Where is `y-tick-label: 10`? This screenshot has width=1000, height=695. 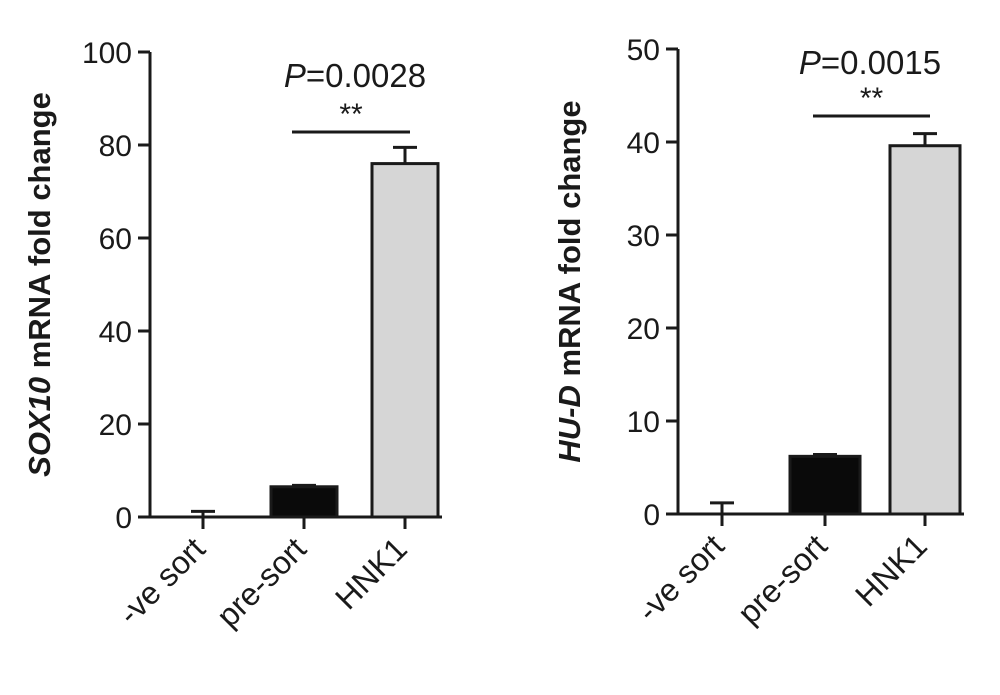
y-tick-label: 10 is located at coordinates (643, 422).